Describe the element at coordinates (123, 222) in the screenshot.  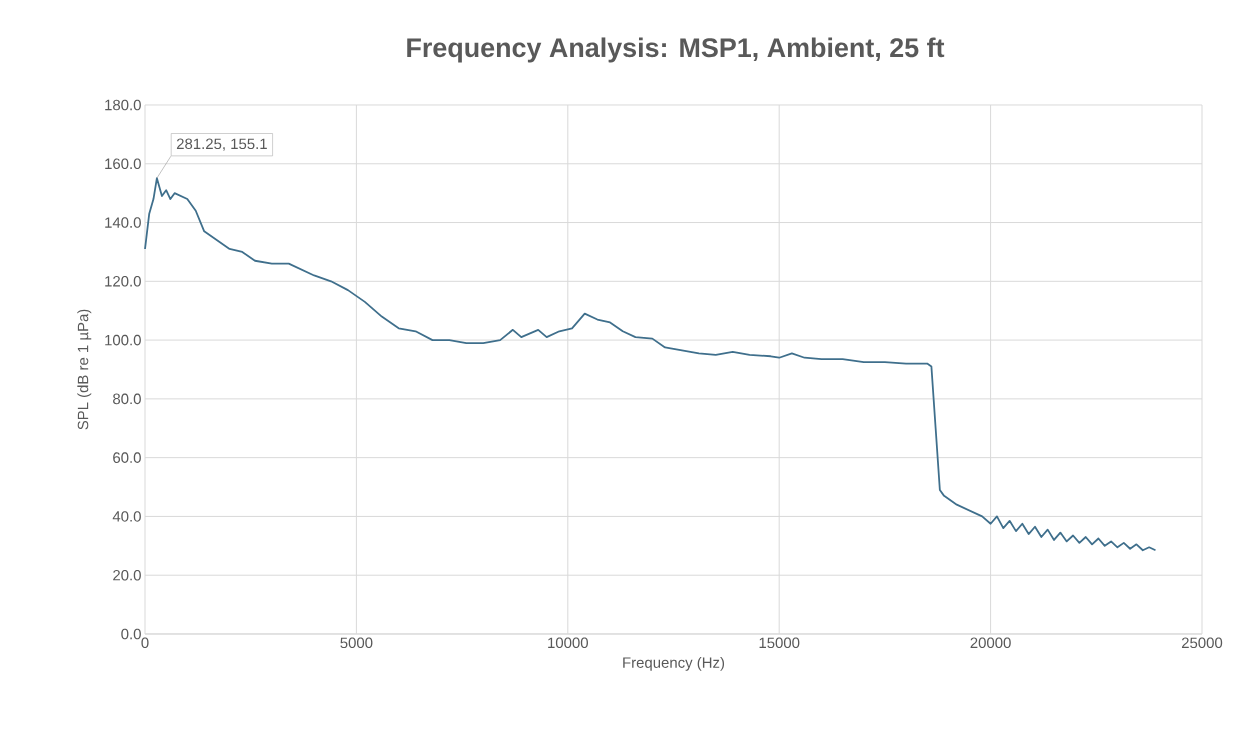
I see `y-tick-label: 140.0` at that location.